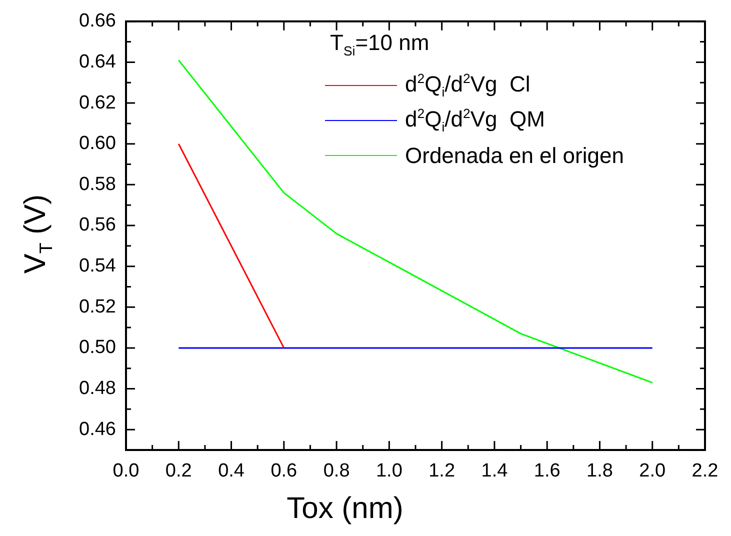 The height and width of the screenshot is (536, 731). Describe the element at coordinates (97, 103) in the screenshot. I see `y-tick-label: 0.62` at that location.